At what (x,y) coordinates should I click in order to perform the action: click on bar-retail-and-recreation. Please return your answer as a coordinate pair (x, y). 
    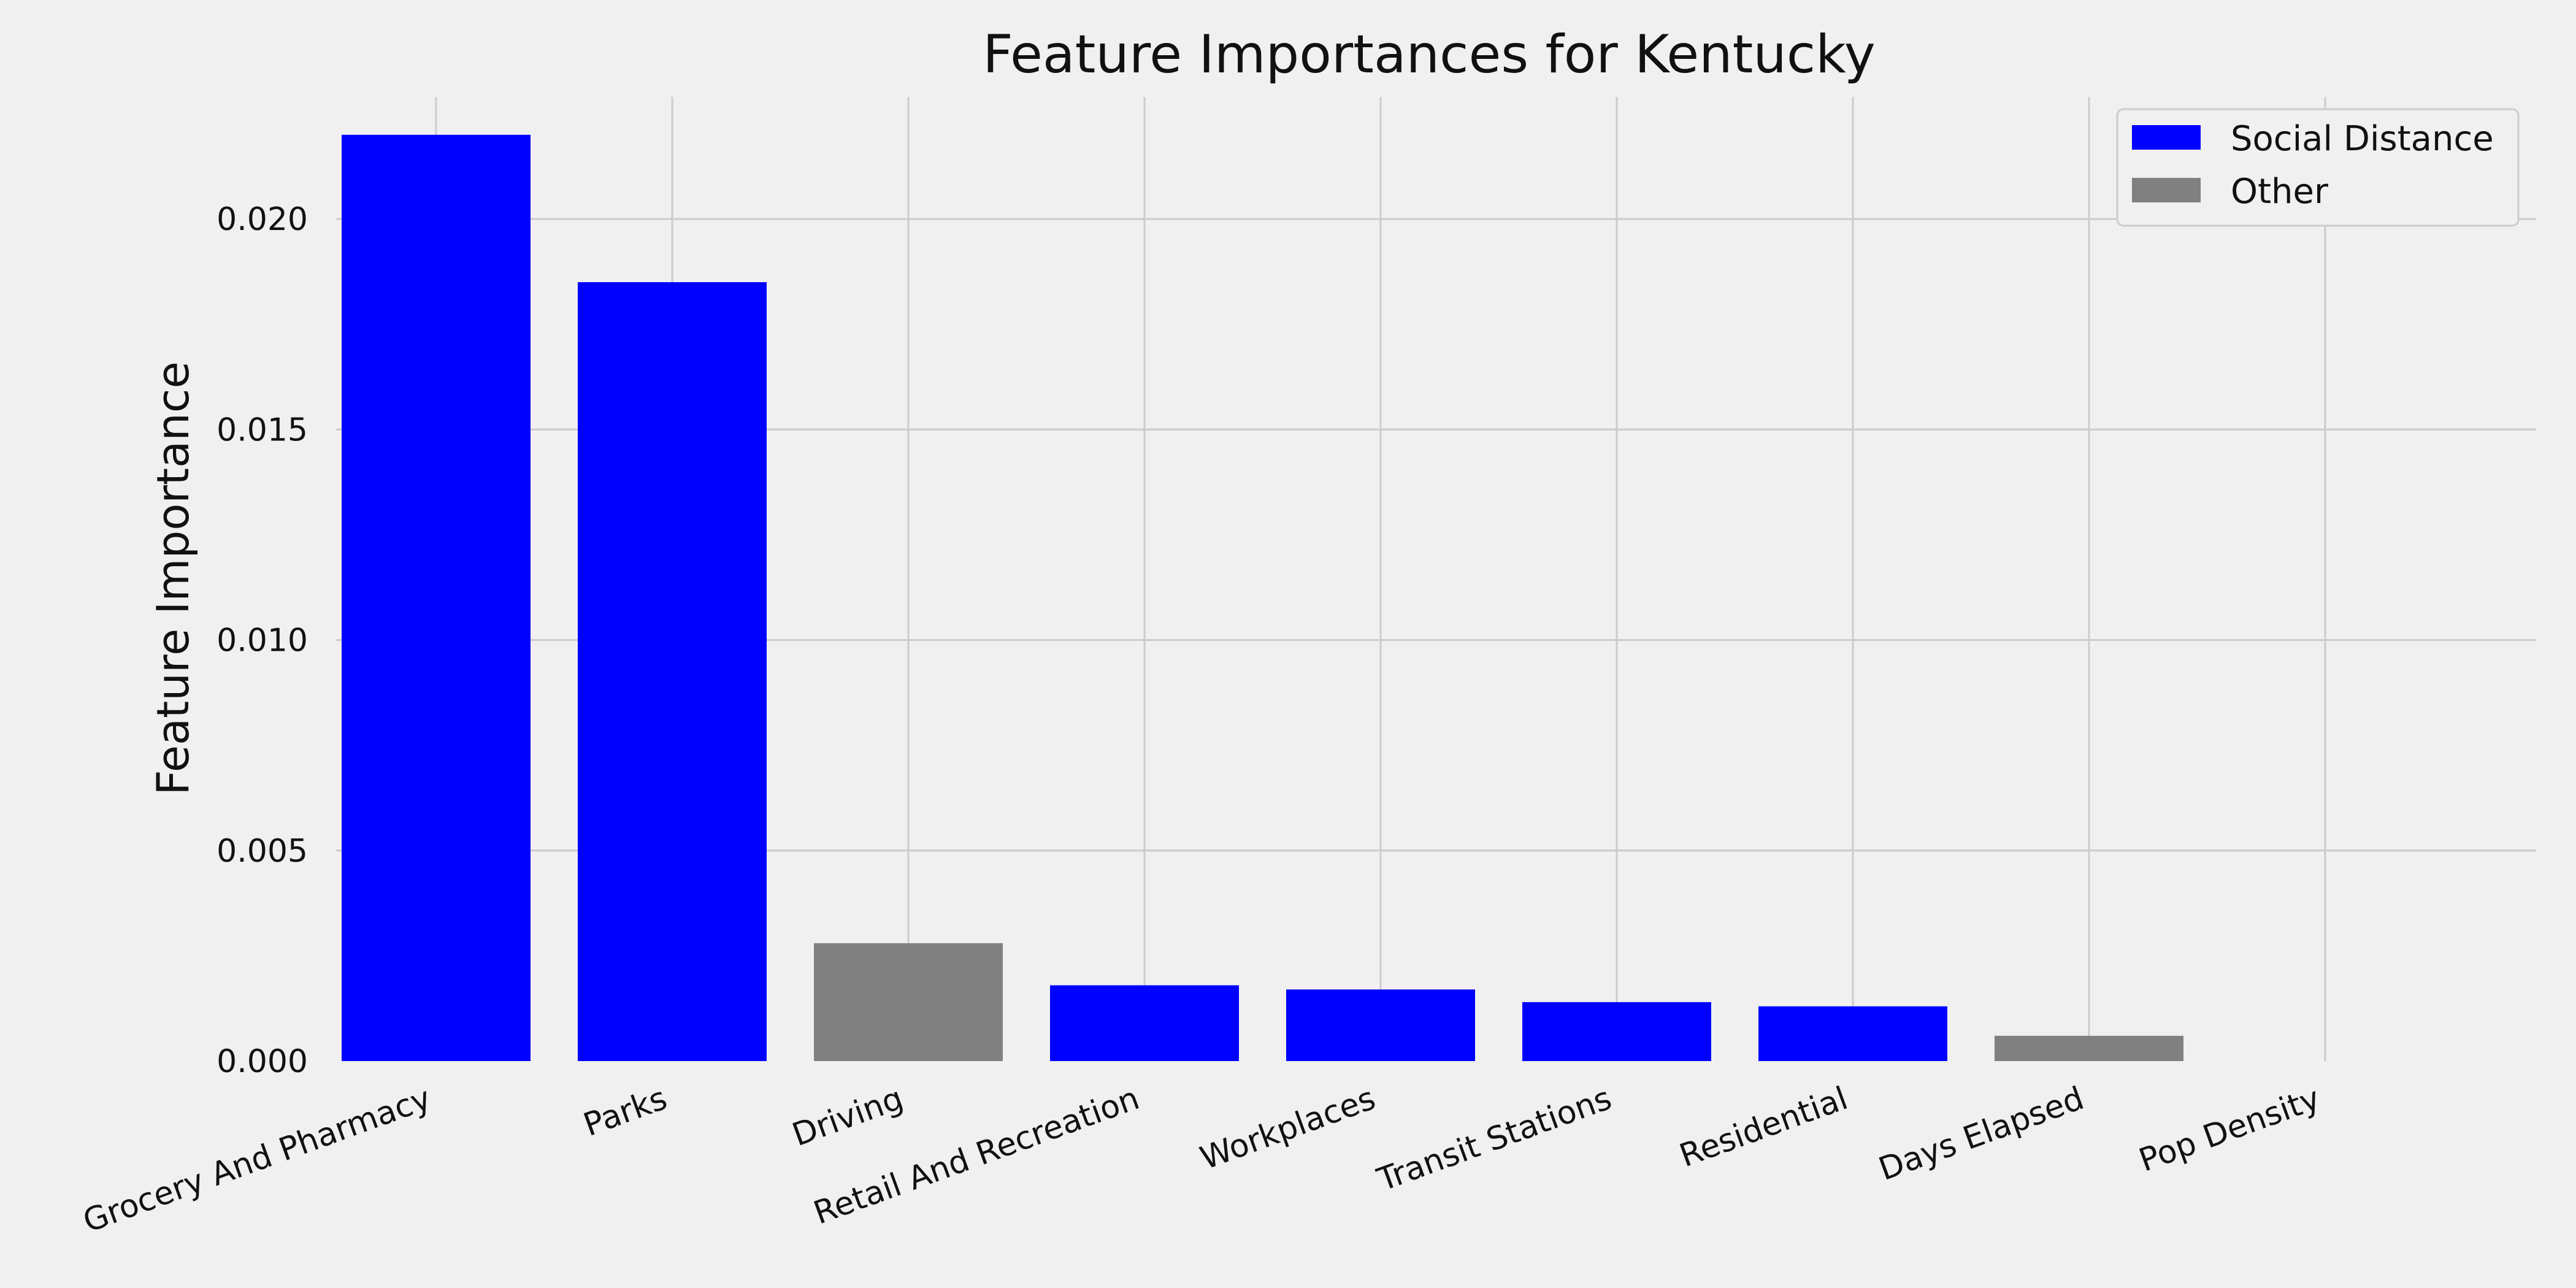
    Looking at the image, I should click on (1144, 1023).